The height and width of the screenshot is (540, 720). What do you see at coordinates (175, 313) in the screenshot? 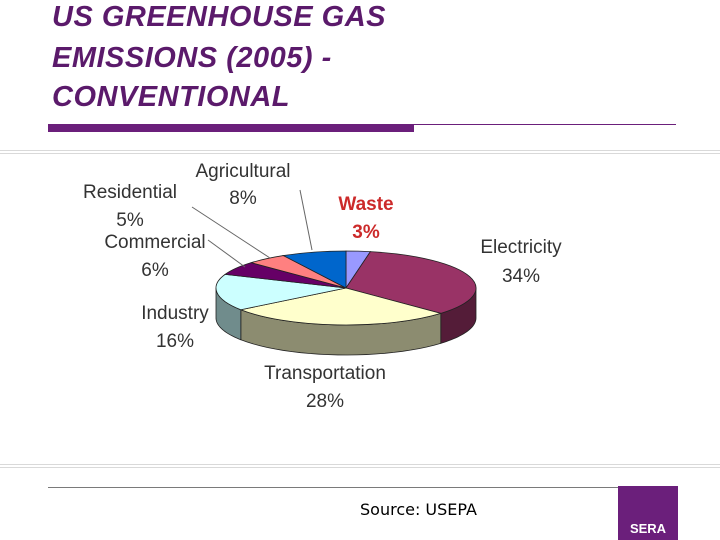
I see `slice-name-industry: Industry` at bounding box center [175, 313].